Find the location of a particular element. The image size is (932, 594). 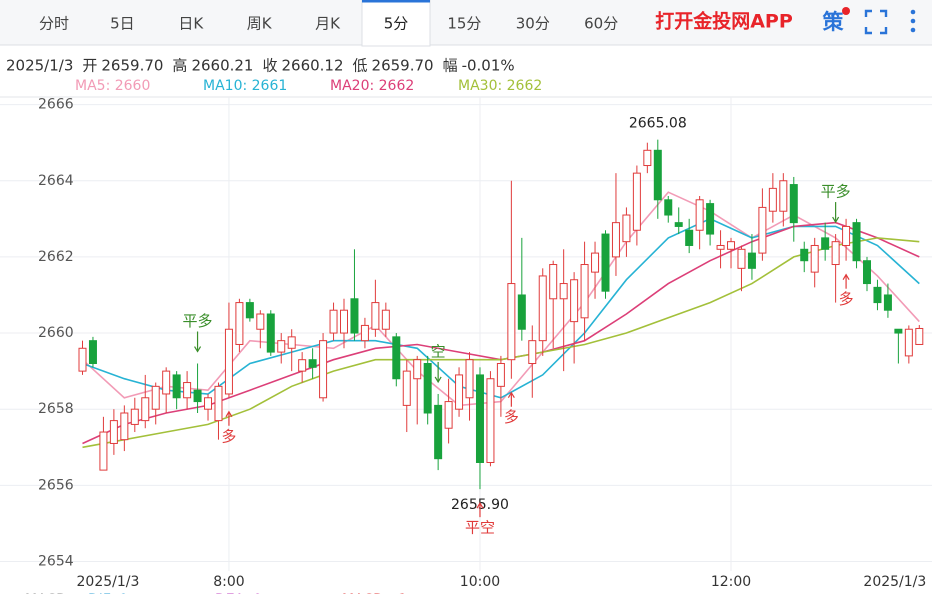

macd-label: DIF: 0 is located at coordinates (108, 593).